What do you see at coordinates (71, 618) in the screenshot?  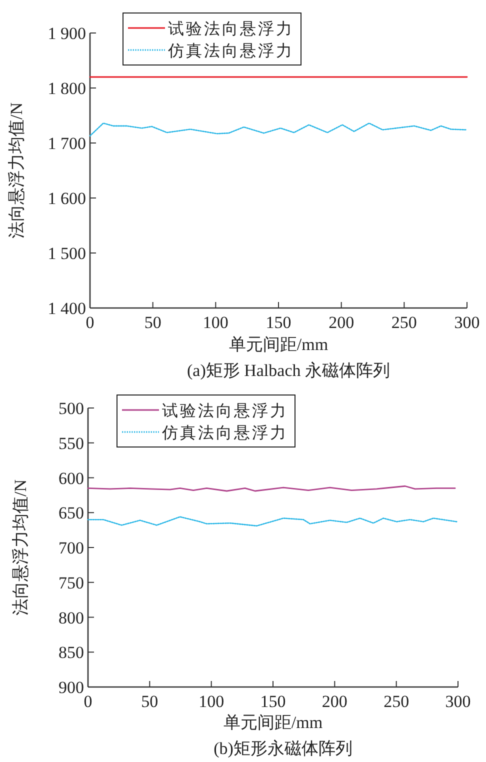 I see `y-tick-label: 800` at bounding box center [71, 618].